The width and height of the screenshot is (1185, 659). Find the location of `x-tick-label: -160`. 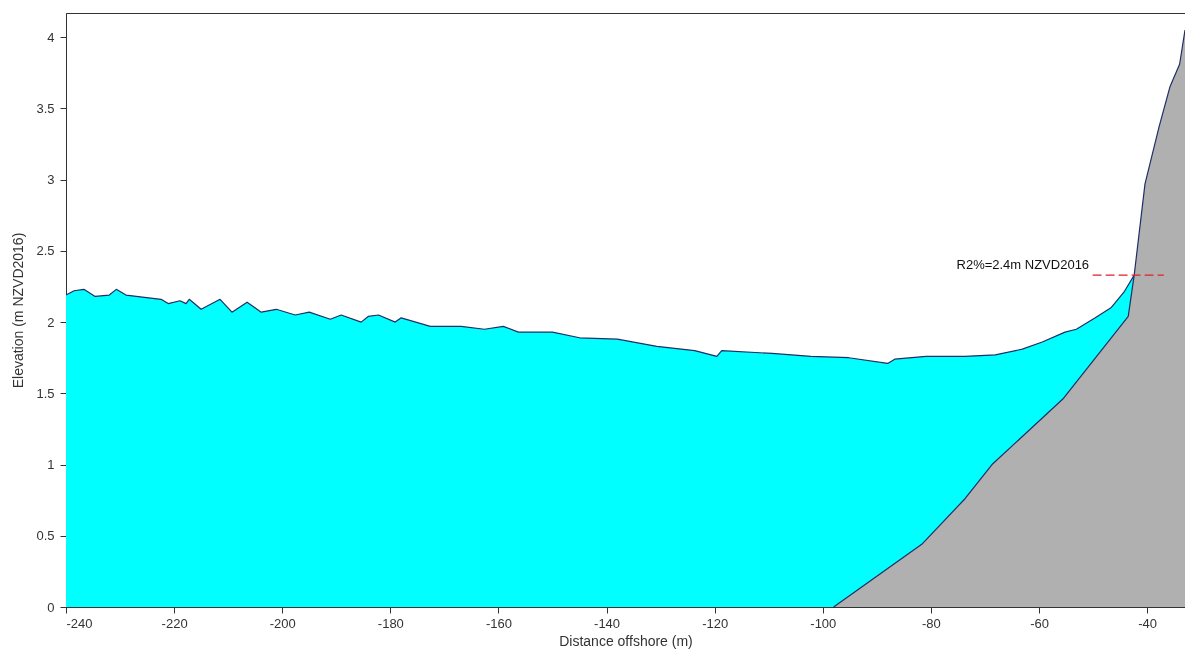

x-tick-label: -160 is located at coordinates (498, 623).